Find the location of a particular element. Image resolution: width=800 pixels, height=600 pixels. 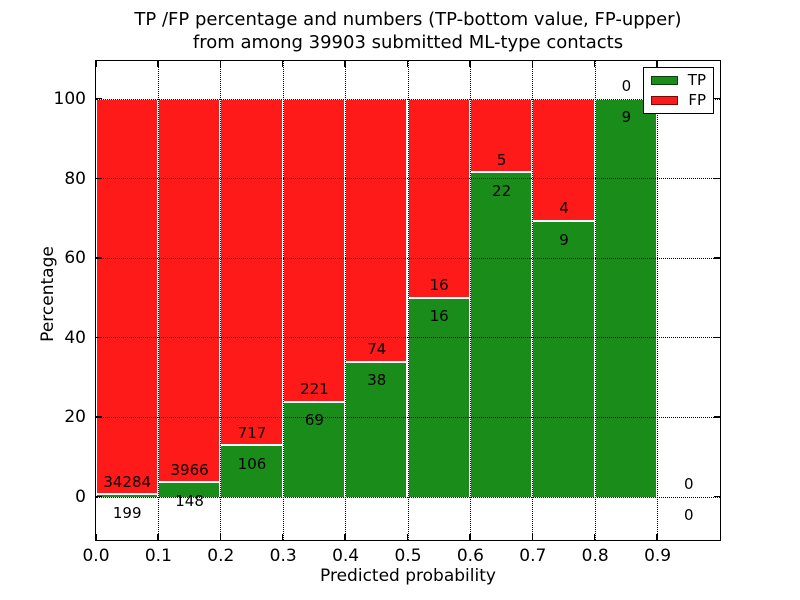

v-gridline-0.1 is located at coordinates (158, 300).